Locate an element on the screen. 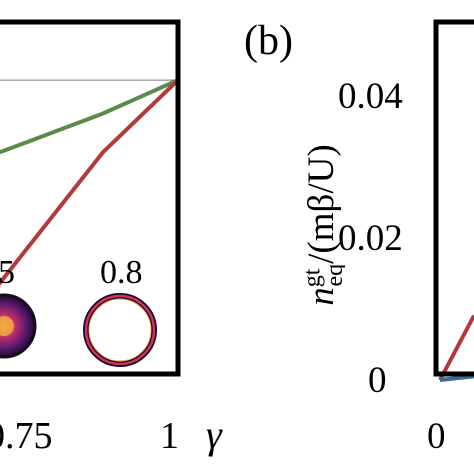  inset-filled-ring is located at coordinates (18, 326).